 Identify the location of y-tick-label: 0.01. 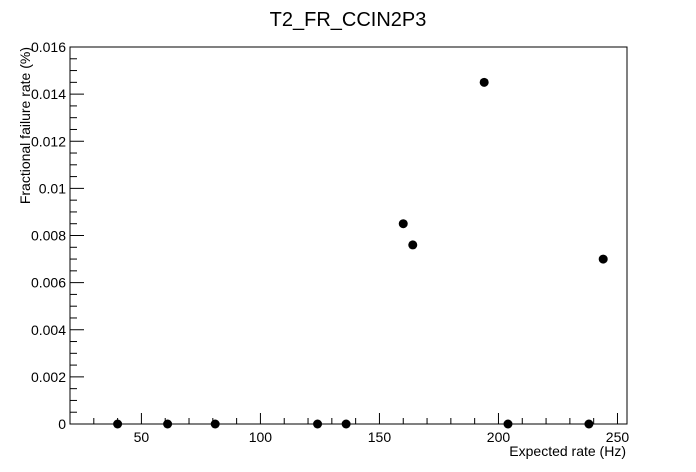
(52, 188).